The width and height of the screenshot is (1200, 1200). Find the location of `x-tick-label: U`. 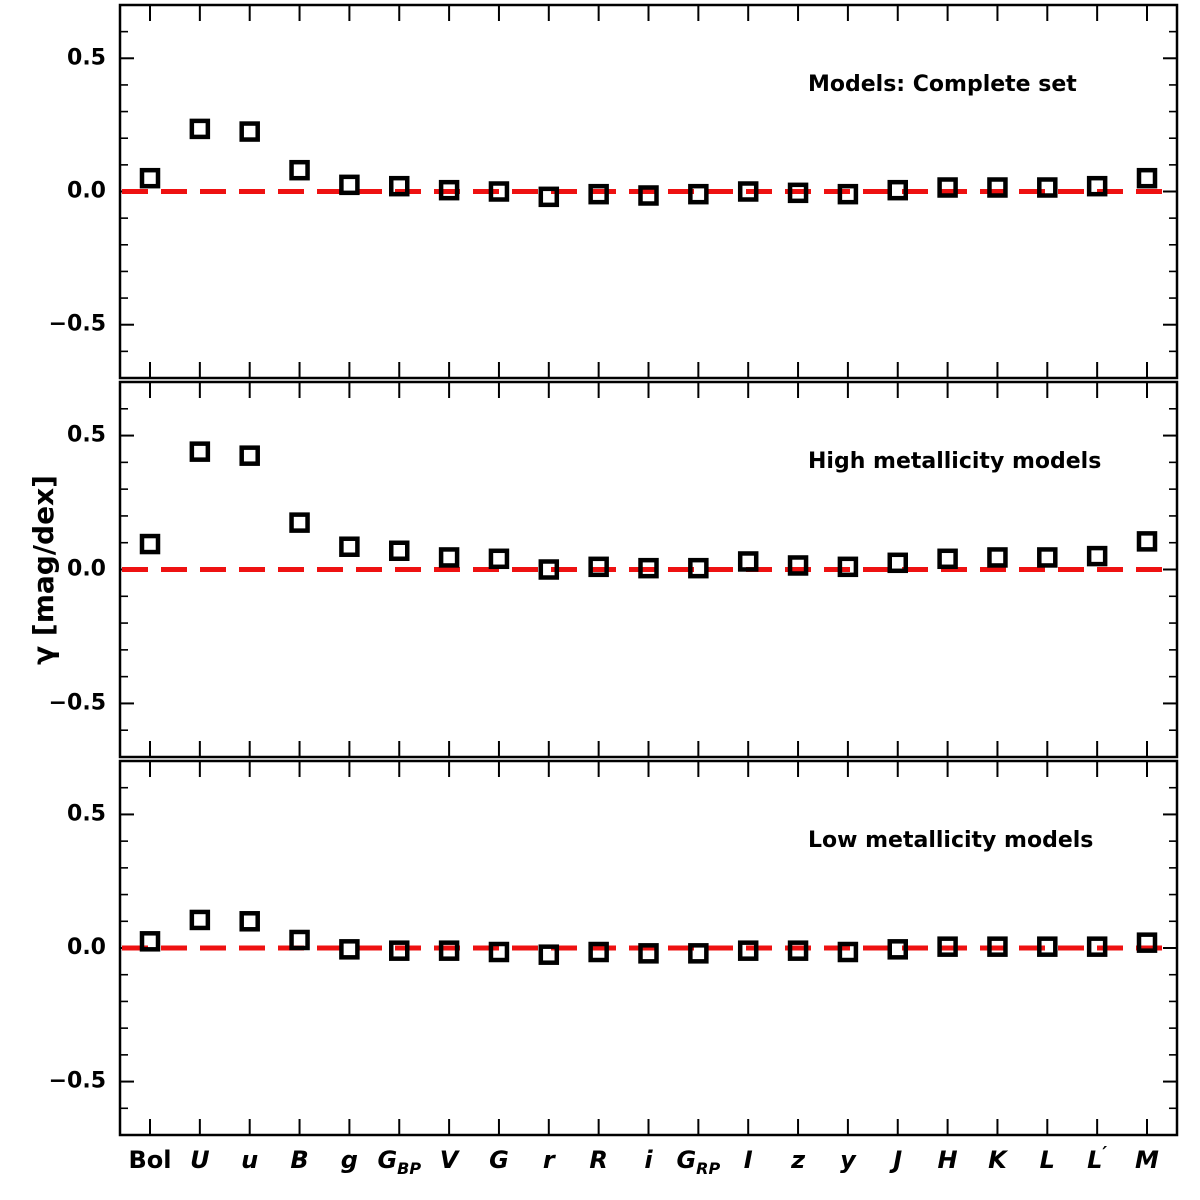

x-tick-label: U is located at coordinates (200, 1160).